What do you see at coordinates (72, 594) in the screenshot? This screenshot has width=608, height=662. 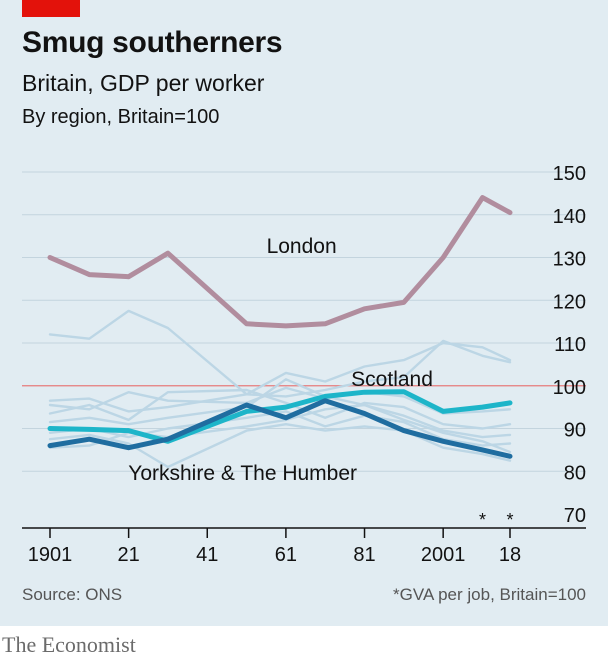 I see `source-note: Source: ONS` at bounding box center [72, 594].